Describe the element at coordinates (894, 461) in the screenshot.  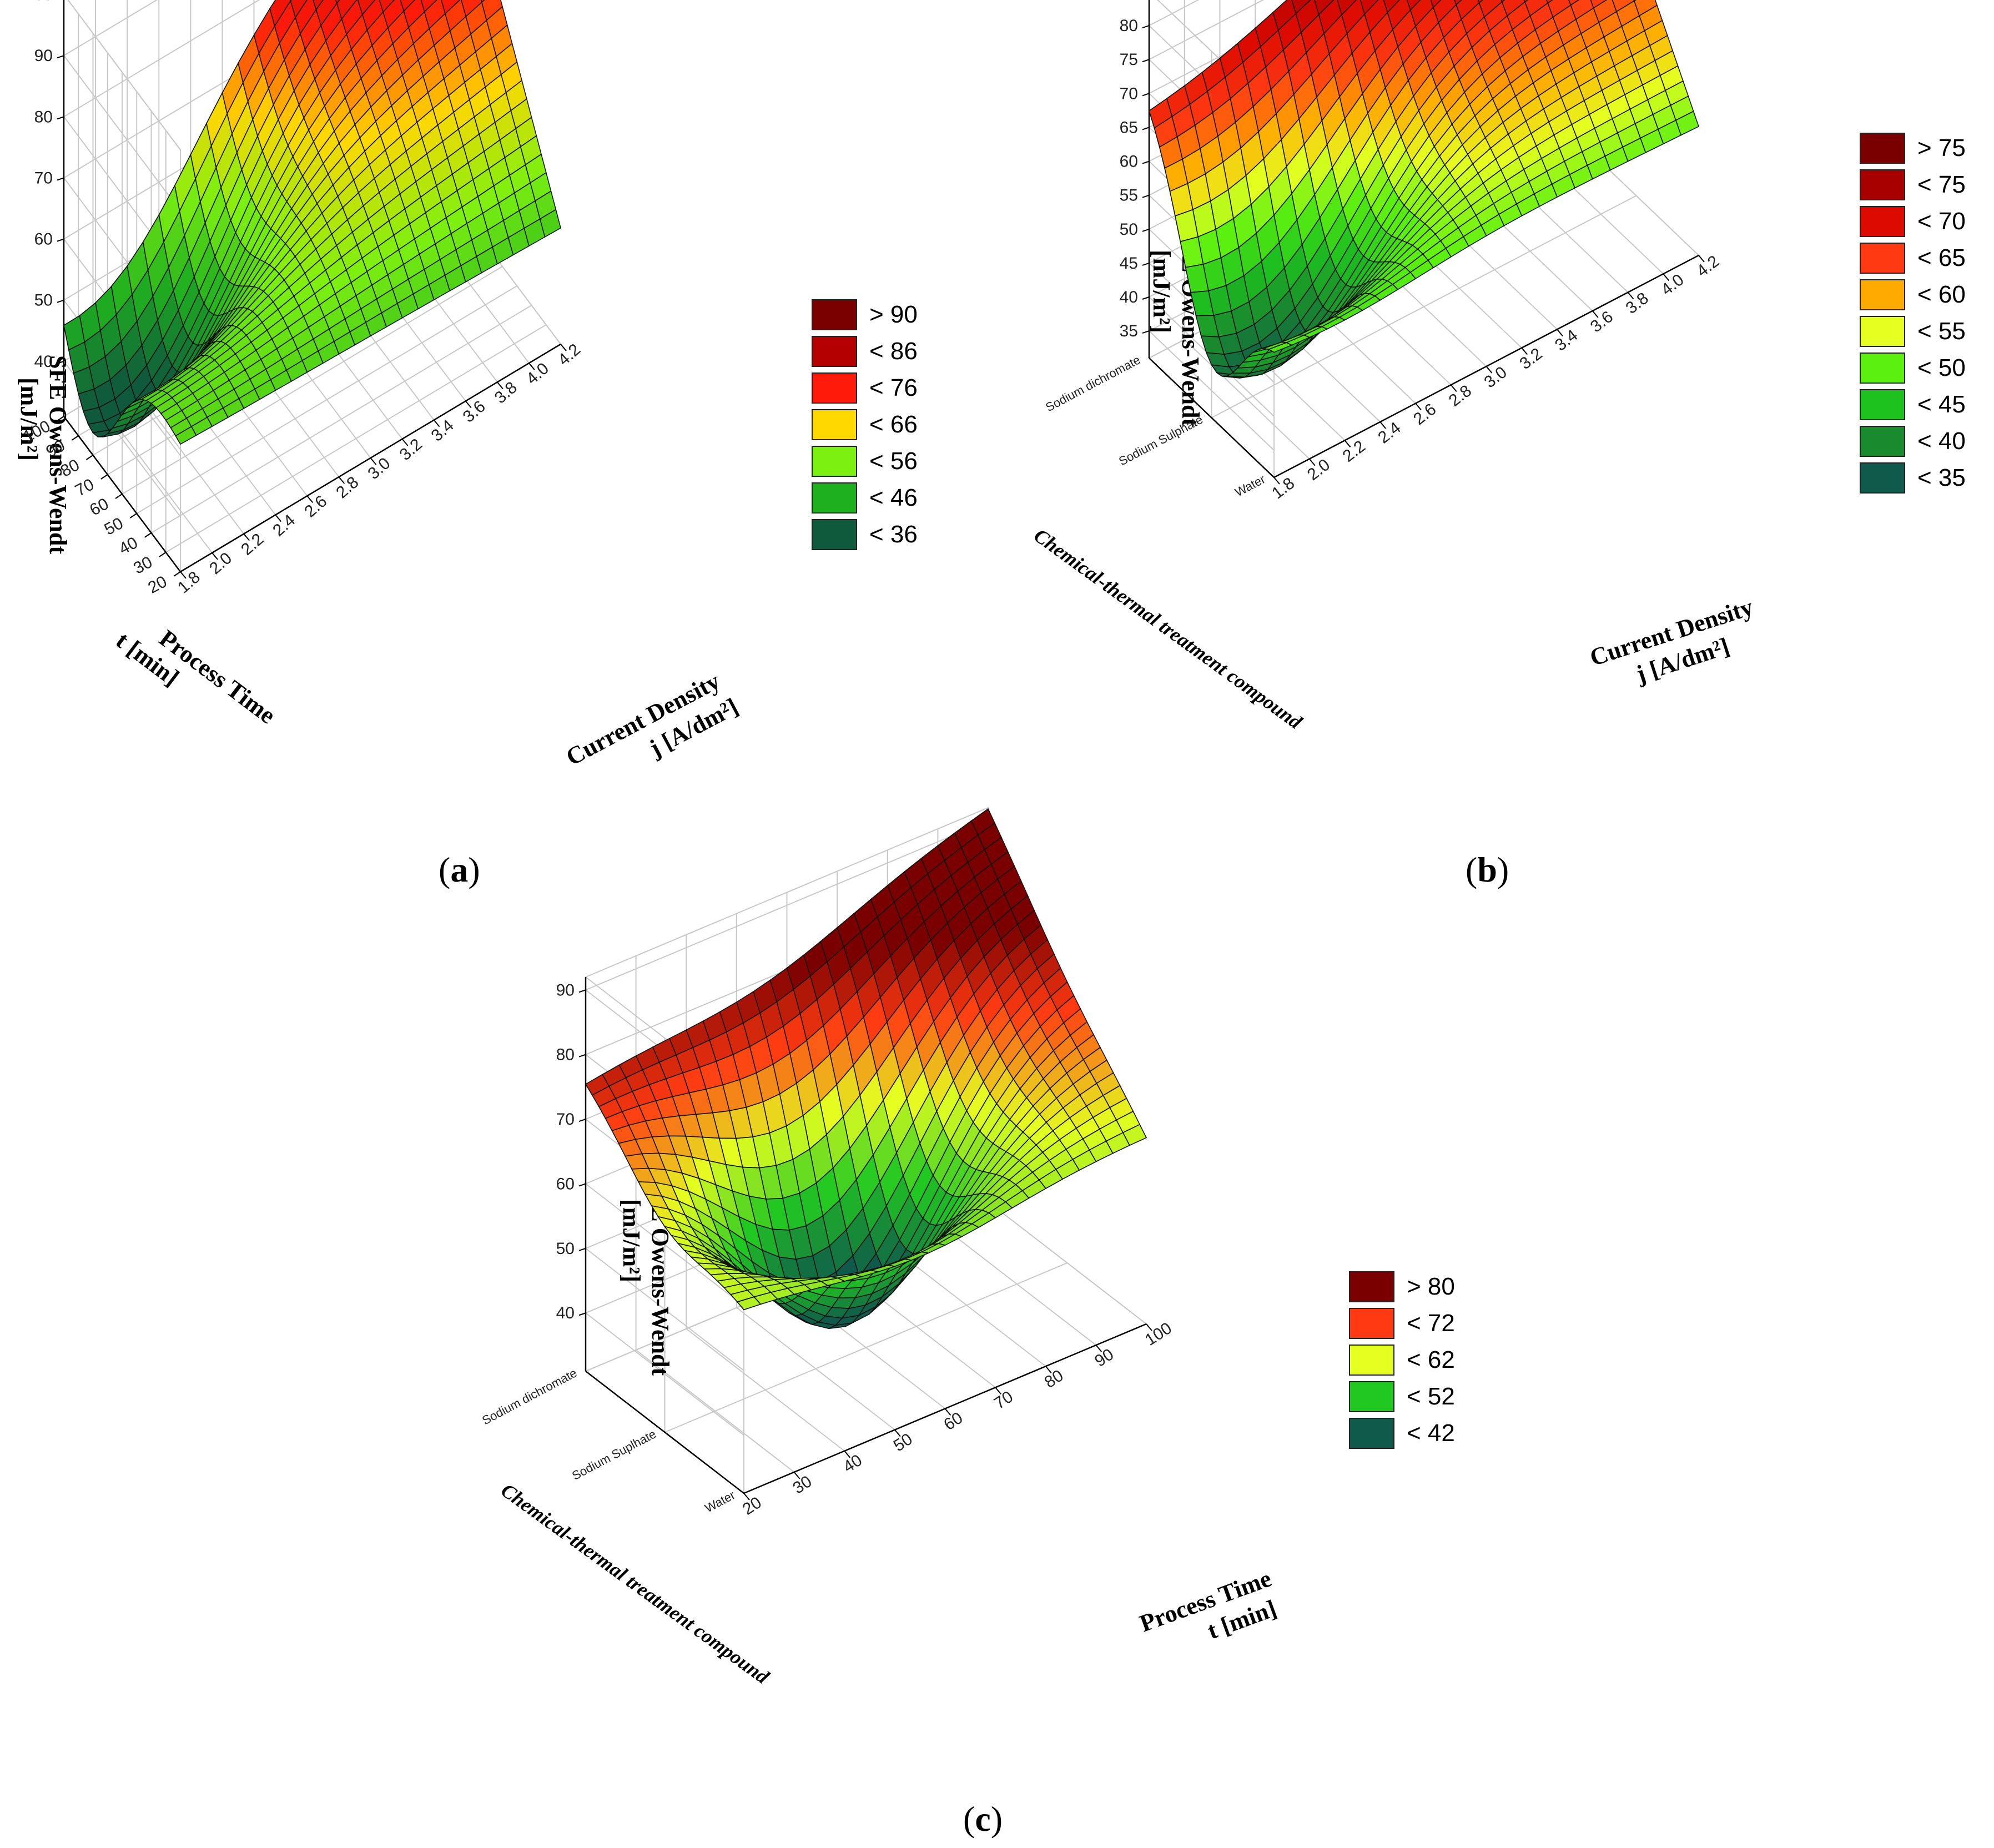
I see `chart-a-legend-label: < 56` at that location.